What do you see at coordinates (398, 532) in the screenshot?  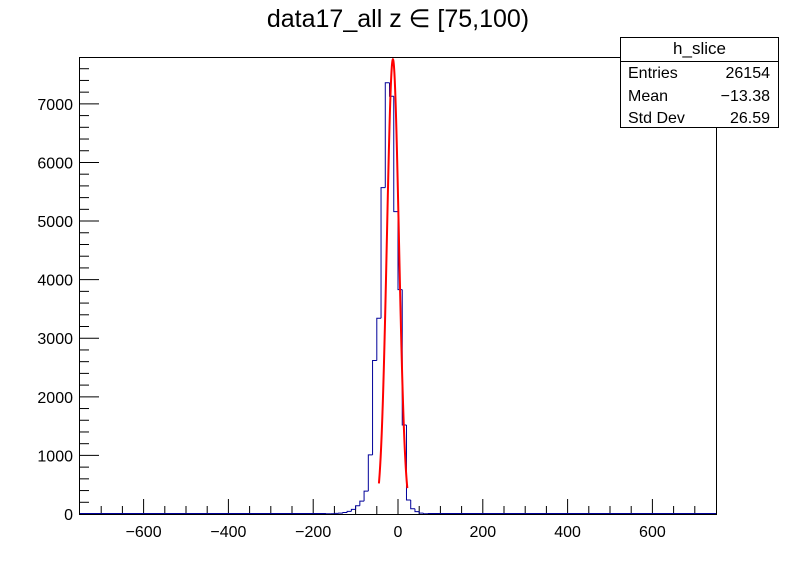 I see `x-tick-label: 0` at bounding box center [398, 532].